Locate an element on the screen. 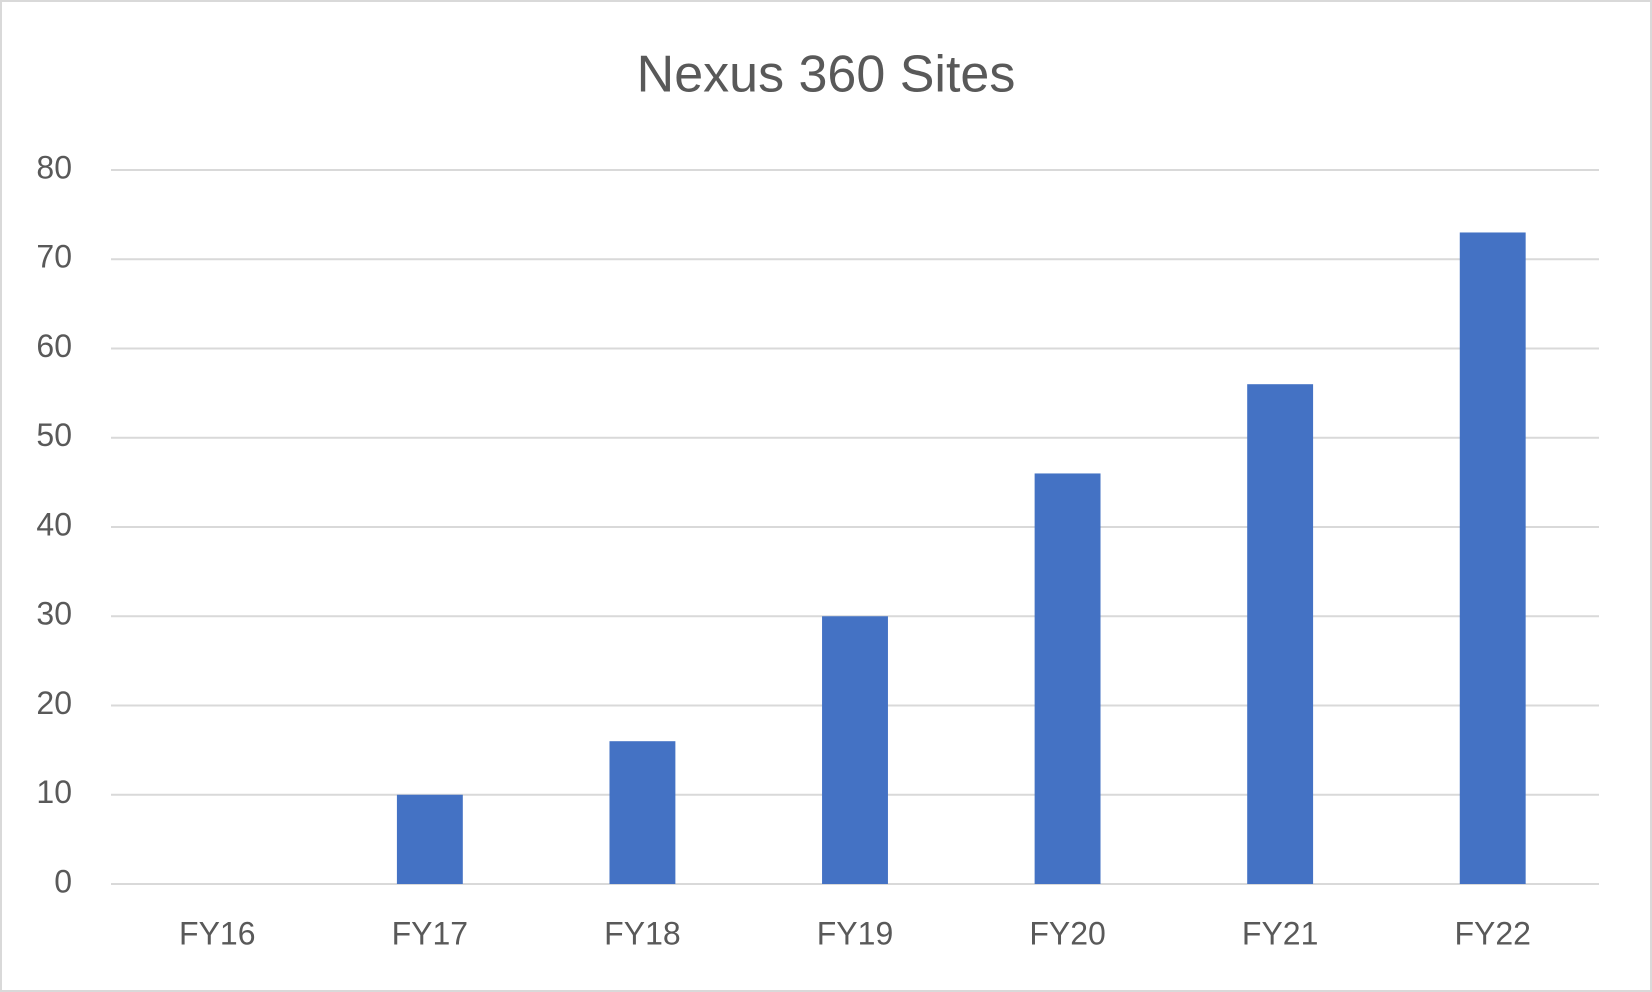 This screenshot has height=992, width=1652. x-tick-label: FY21 is located at coordinates (1280, 933).